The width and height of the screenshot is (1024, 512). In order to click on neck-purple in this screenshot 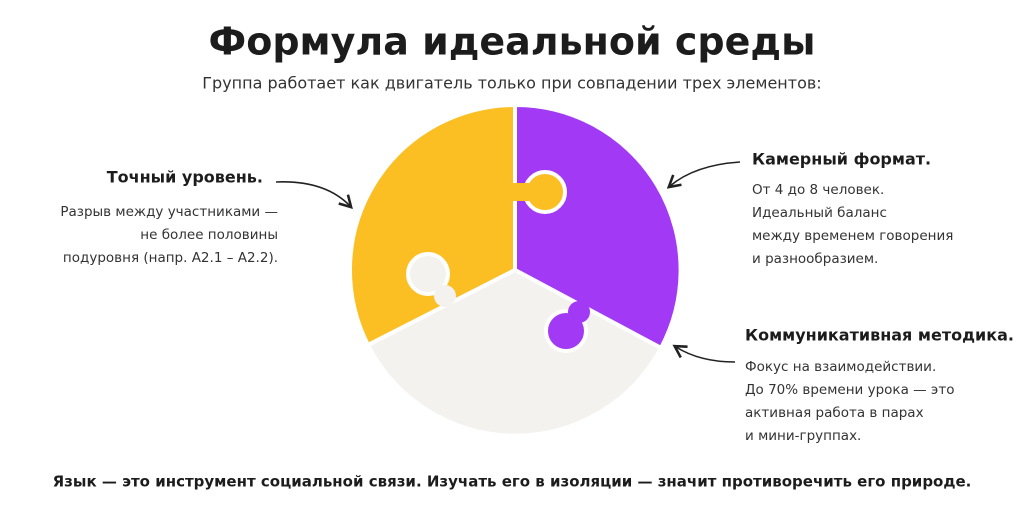, I will do `click(579, 312)`.